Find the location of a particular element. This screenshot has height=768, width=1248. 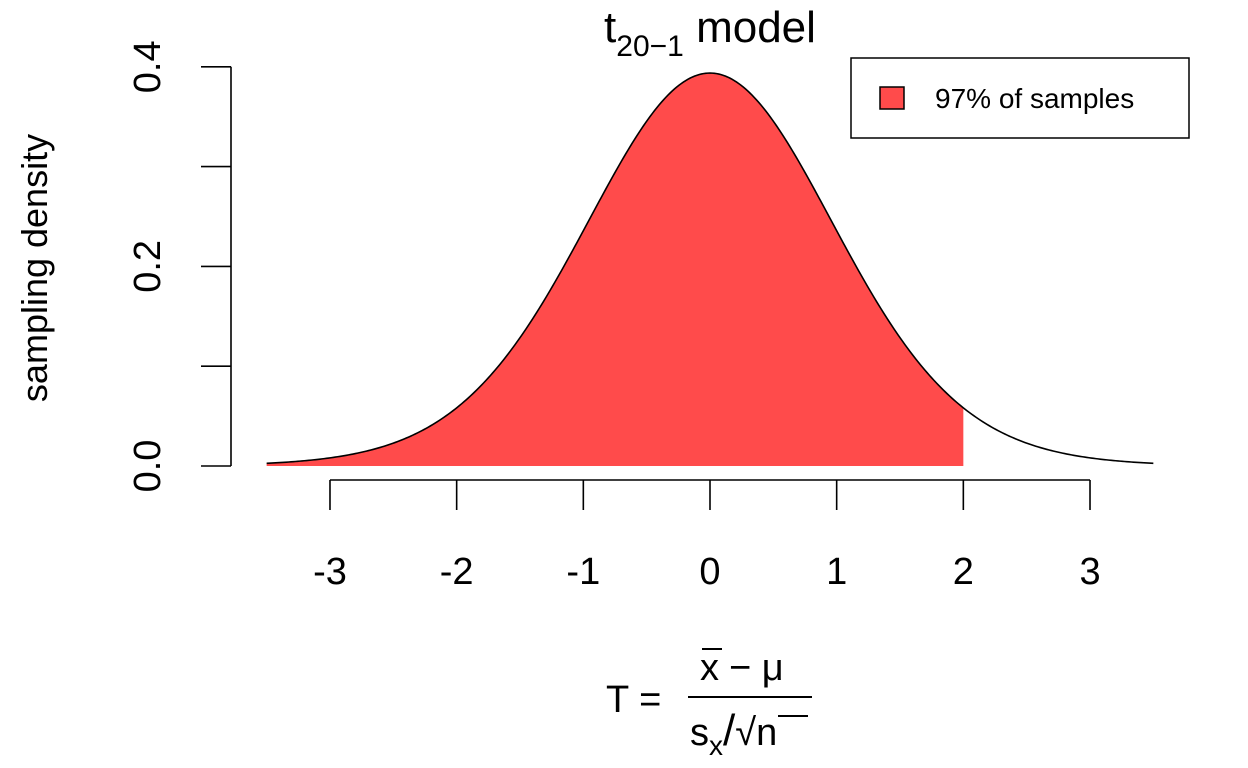

x-label-s-sub: x is located at coordinates (716, 745).